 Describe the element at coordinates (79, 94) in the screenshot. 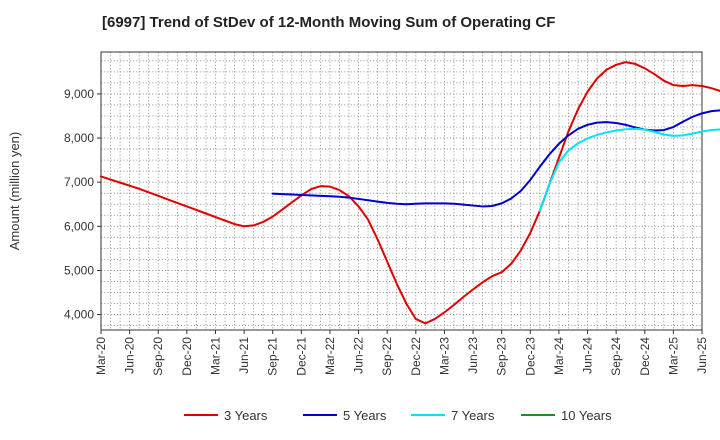

I see `y-tick-label: 9,000` at that location.